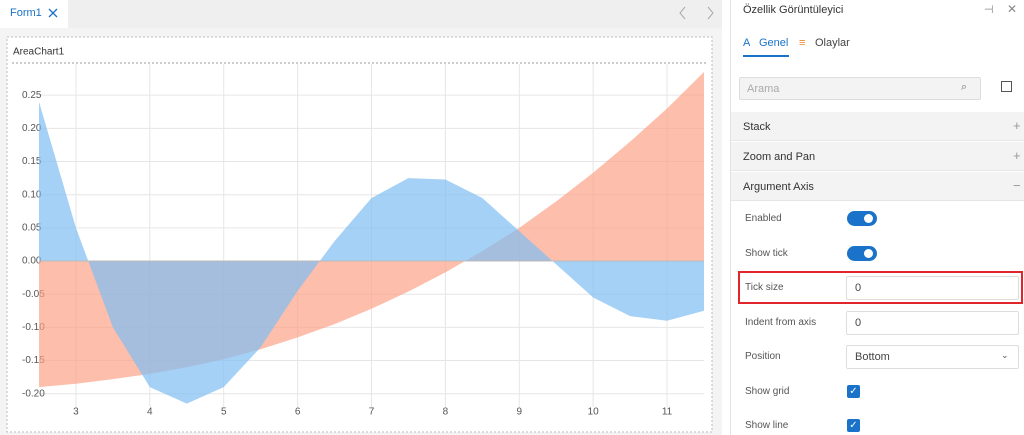  Describe the element at coordinates (964, 87) in the screenshot. I see `search-icon: ⌕` at that location.